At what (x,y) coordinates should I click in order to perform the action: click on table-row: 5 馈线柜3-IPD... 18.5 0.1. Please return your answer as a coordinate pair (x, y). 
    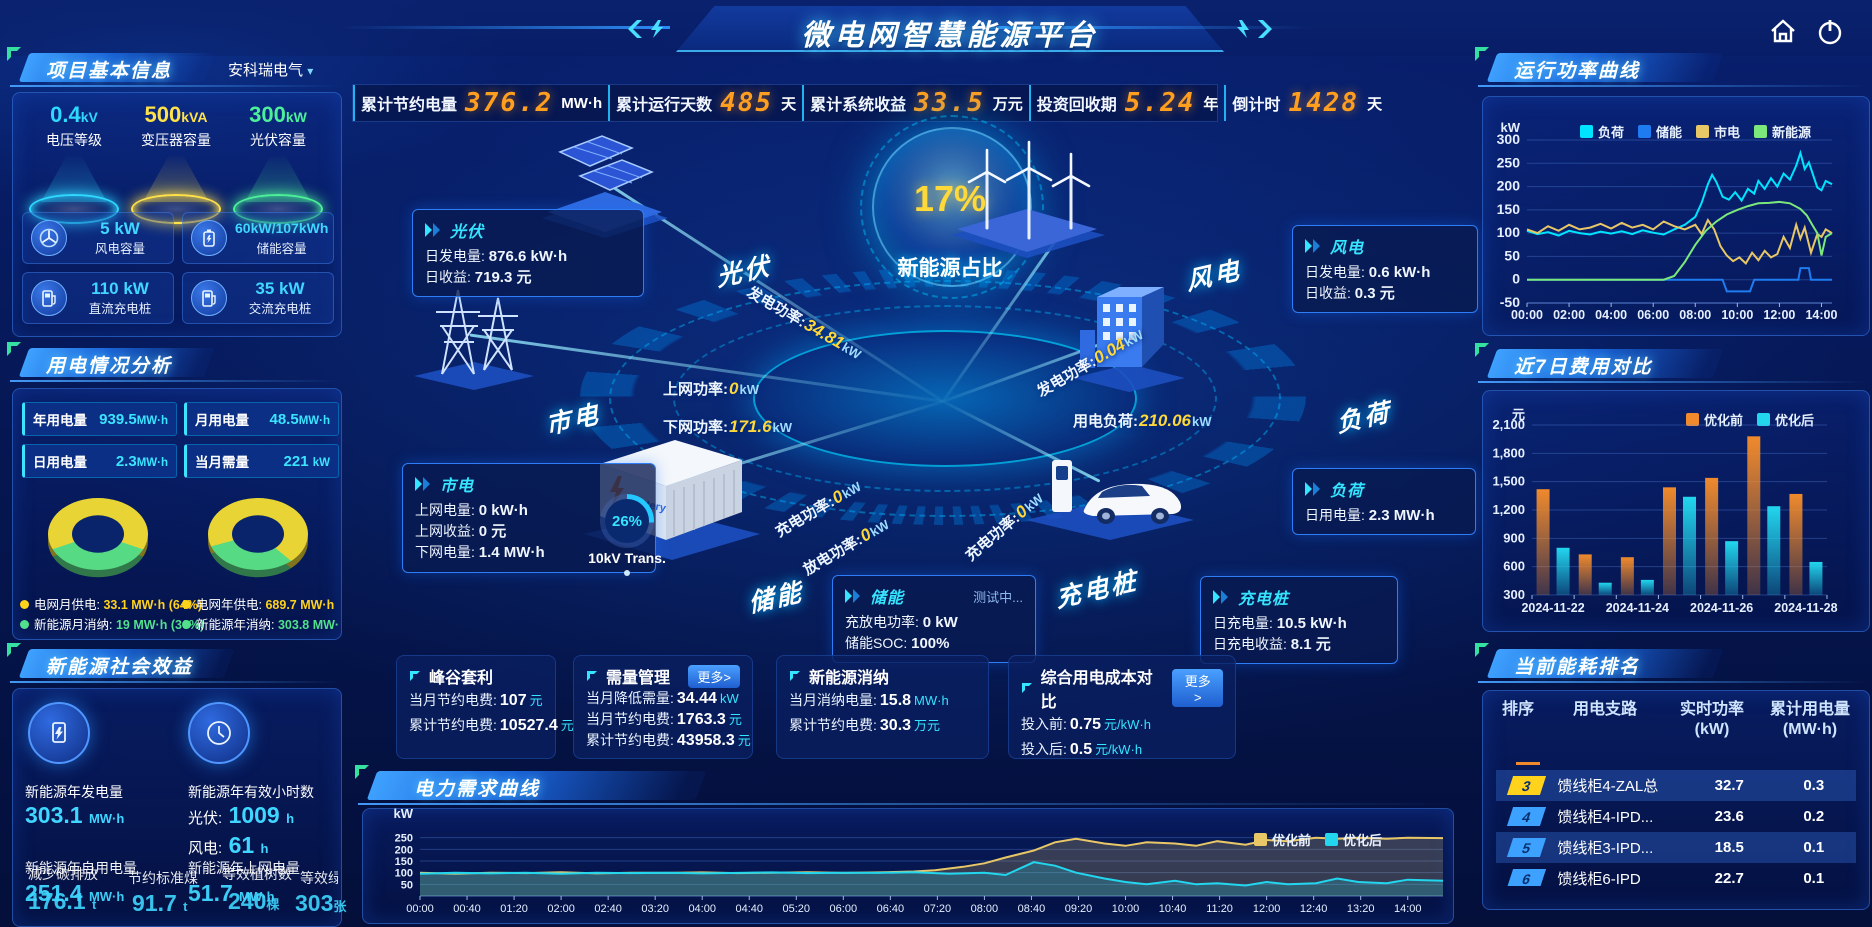
    Looking at the image, I should click on (1676, 847).